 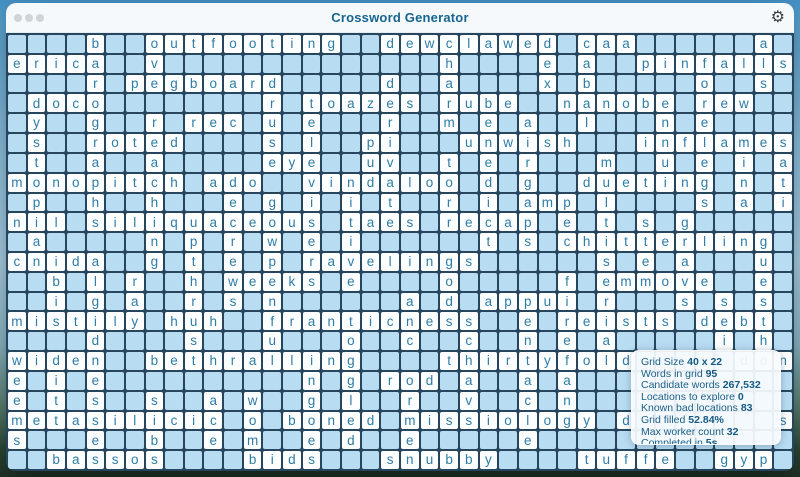 I want to click on stats-line: Locations to explore 0, so click(x=692, y=396).